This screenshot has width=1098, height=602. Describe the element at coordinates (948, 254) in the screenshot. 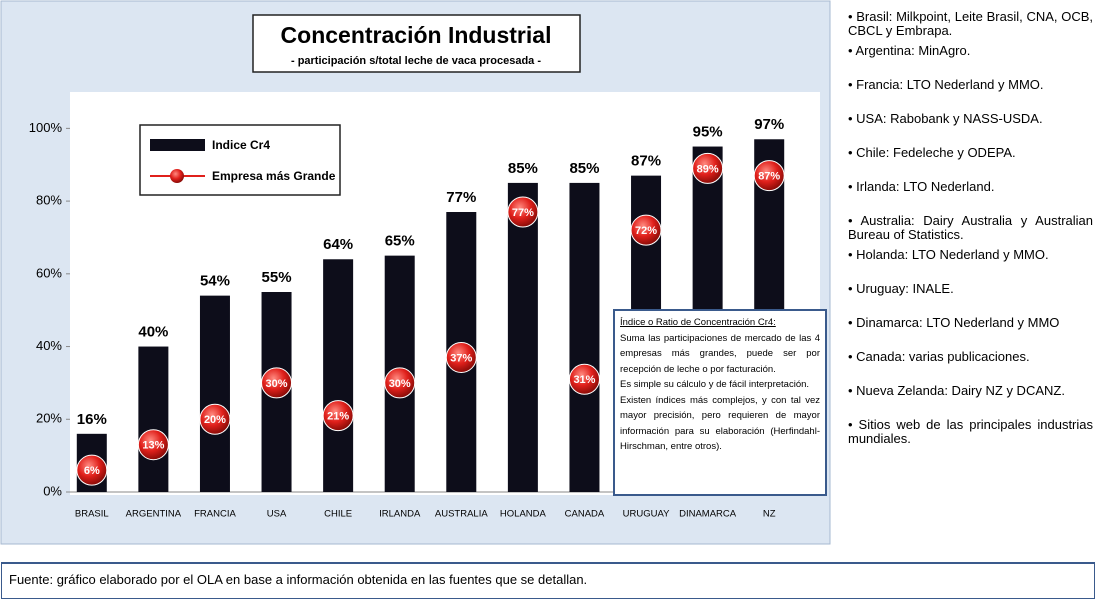

I see `source-item: • Holanda: LTO Nederland y MMO.` at that location.